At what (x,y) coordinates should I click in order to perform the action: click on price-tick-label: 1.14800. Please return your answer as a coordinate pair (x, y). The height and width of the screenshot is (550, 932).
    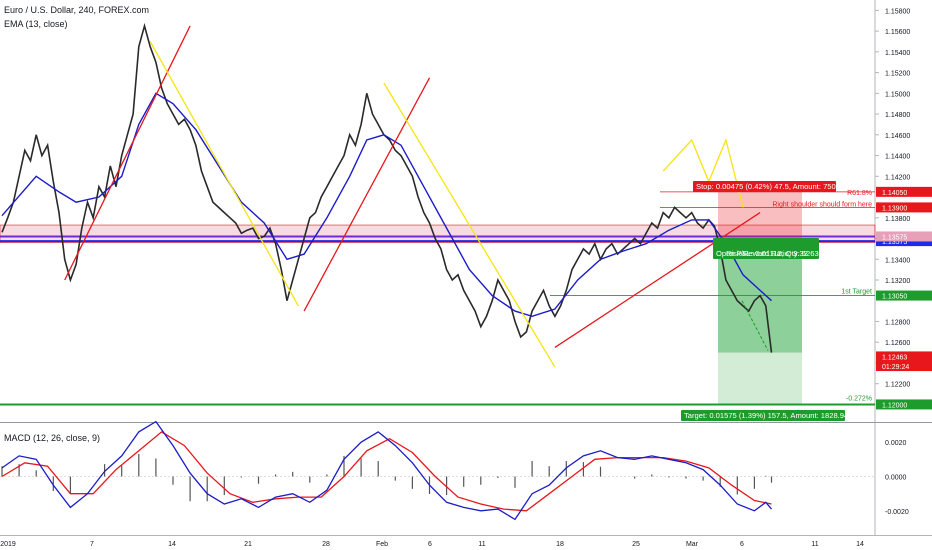
    Looking at the image, I should click on (897, 115).